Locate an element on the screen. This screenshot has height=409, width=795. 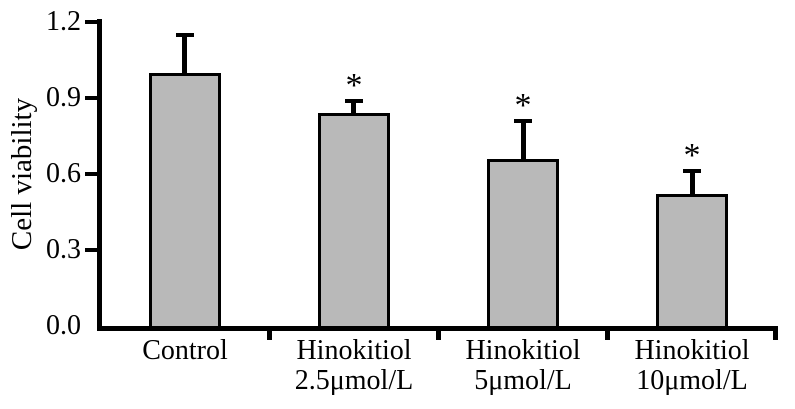
y-tick-label: 1.2 is located at coordinates (63, 21).